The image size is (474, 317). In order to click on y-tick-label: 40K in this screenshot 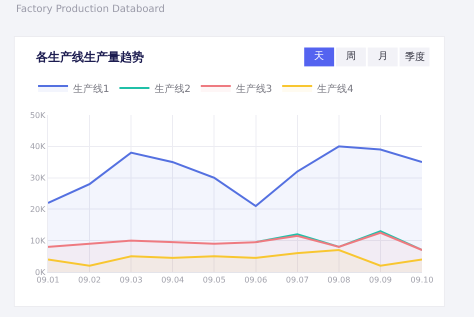, I will do `click(38, 147)`.